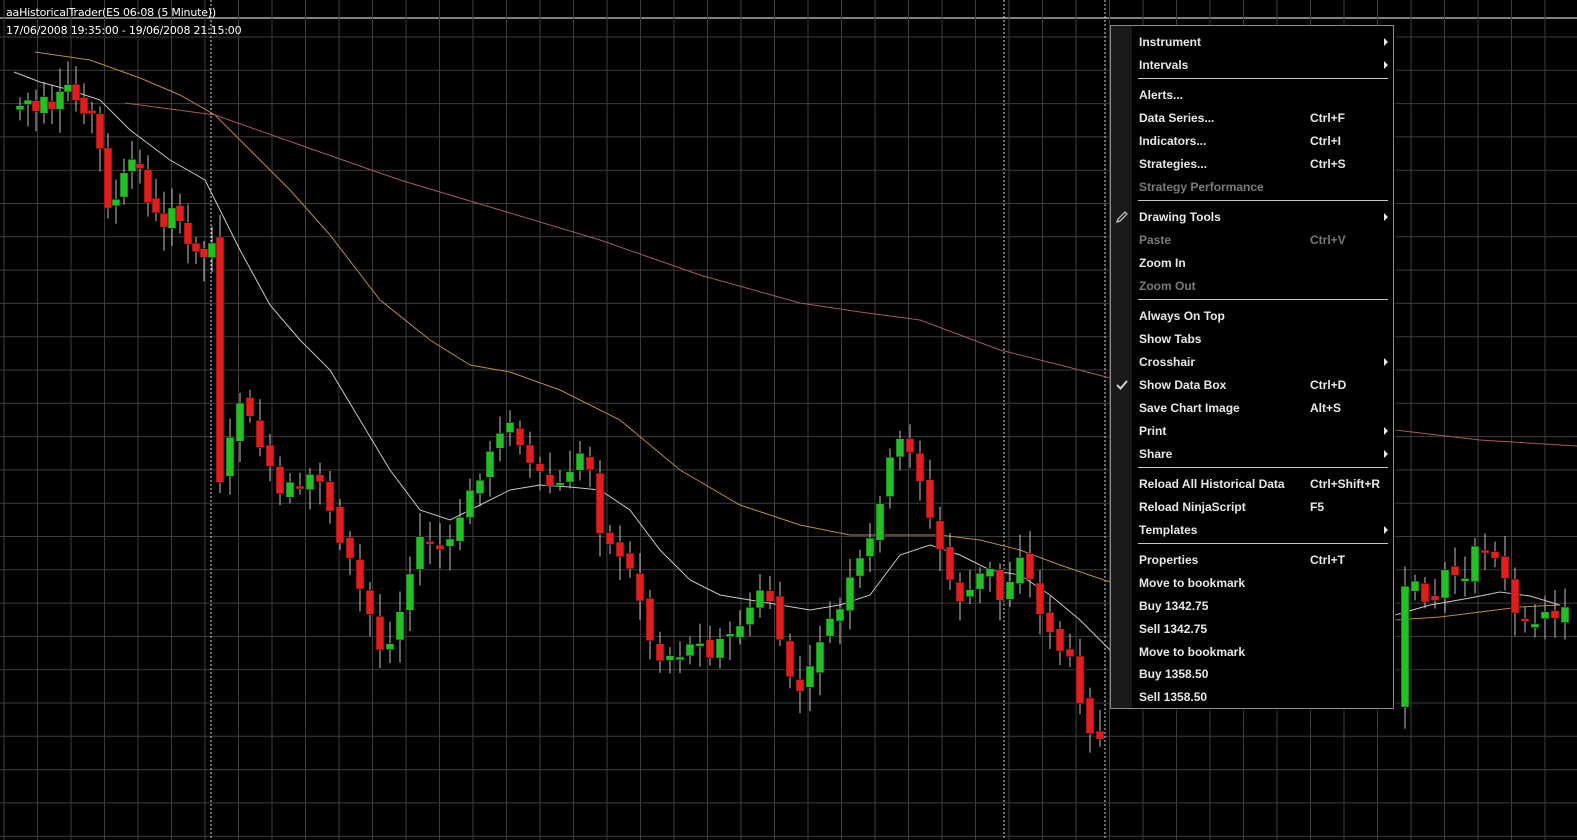  Describe the element at coordinates (1252, 560) in the screenshot. I see `menu-item-properties: Properties Ctrl+T` at that location.